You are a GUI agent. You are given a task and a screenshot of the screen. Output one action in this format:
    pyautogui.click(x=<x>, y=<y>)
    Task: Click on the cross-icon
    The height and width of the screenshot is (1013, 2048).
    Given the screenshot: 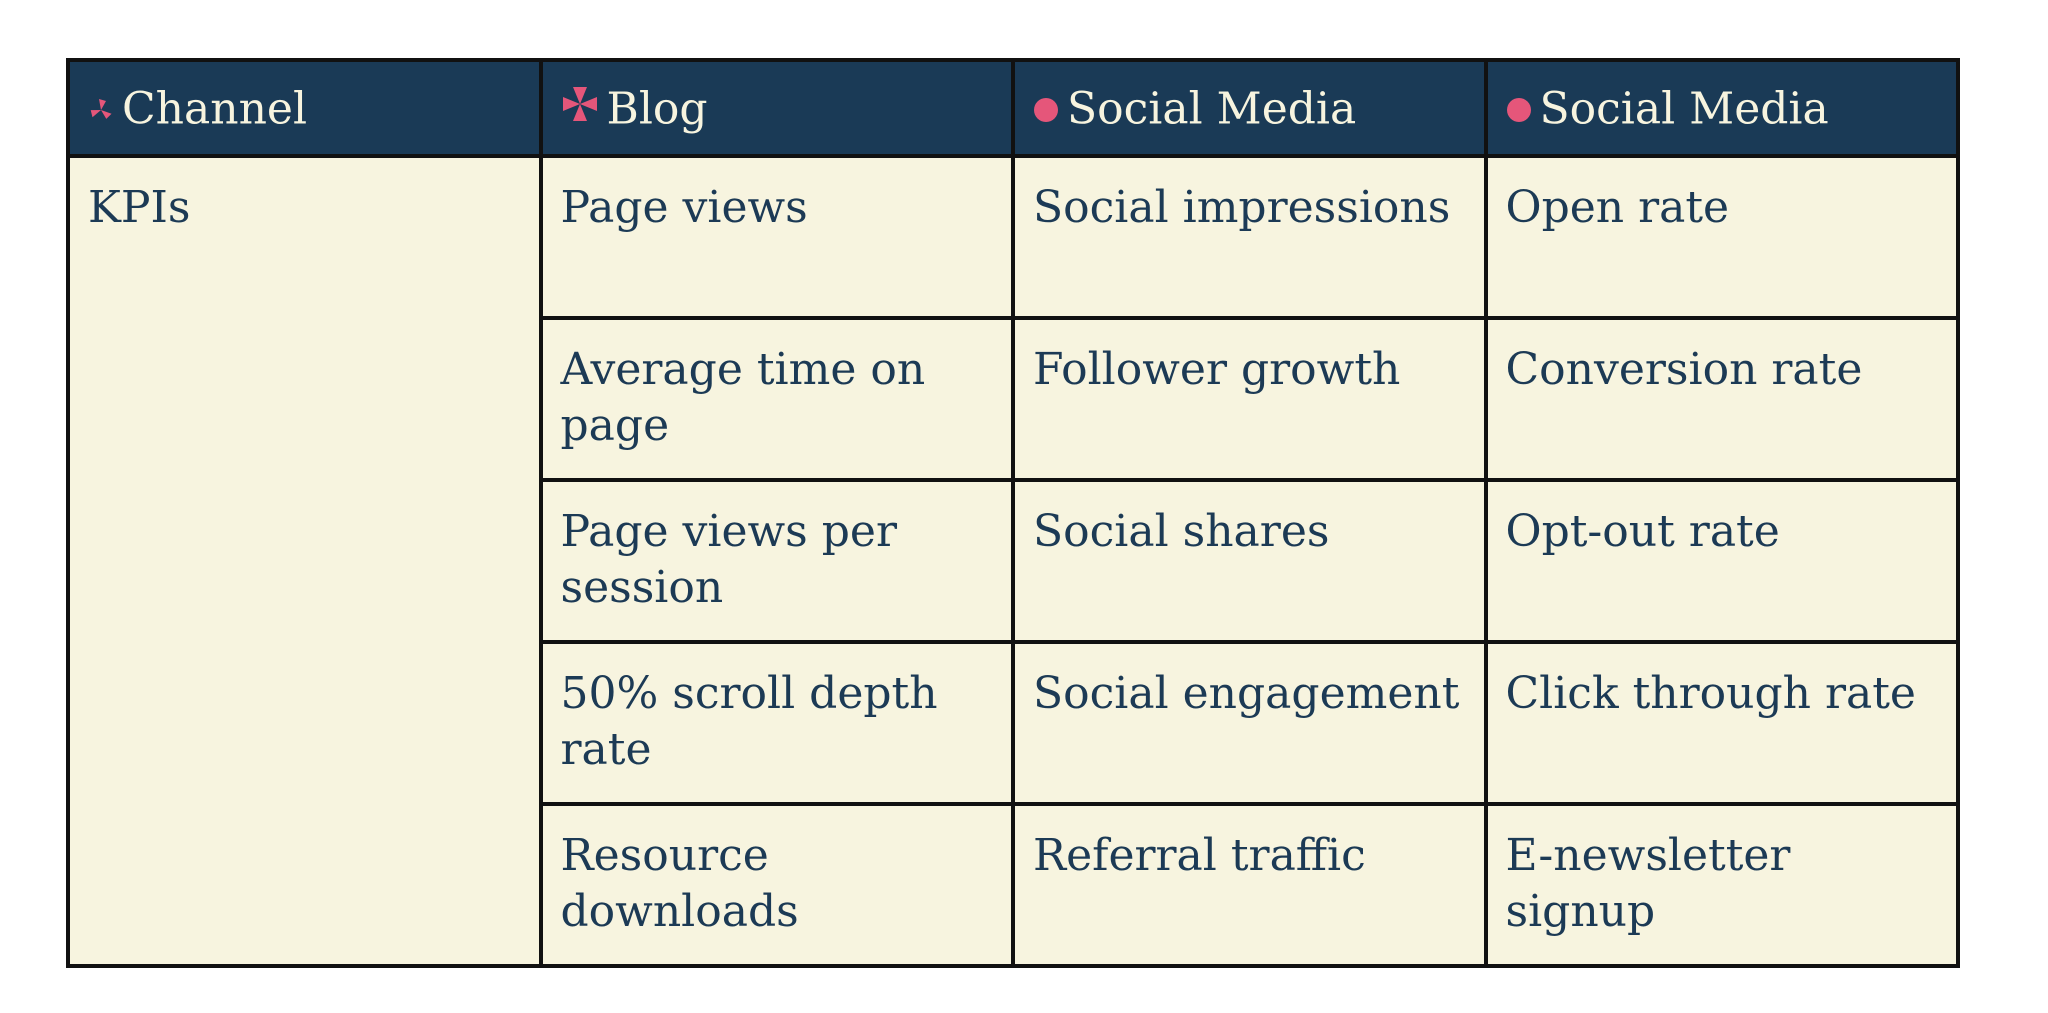 What is the action you would take?
    pyautogui.click(x=580, y=109)
    